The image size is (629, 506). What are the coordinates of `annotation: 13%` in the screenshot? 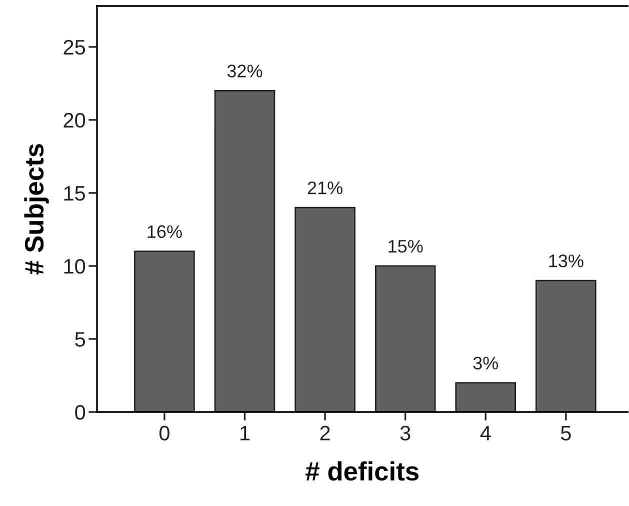 It's located at (566, 261).